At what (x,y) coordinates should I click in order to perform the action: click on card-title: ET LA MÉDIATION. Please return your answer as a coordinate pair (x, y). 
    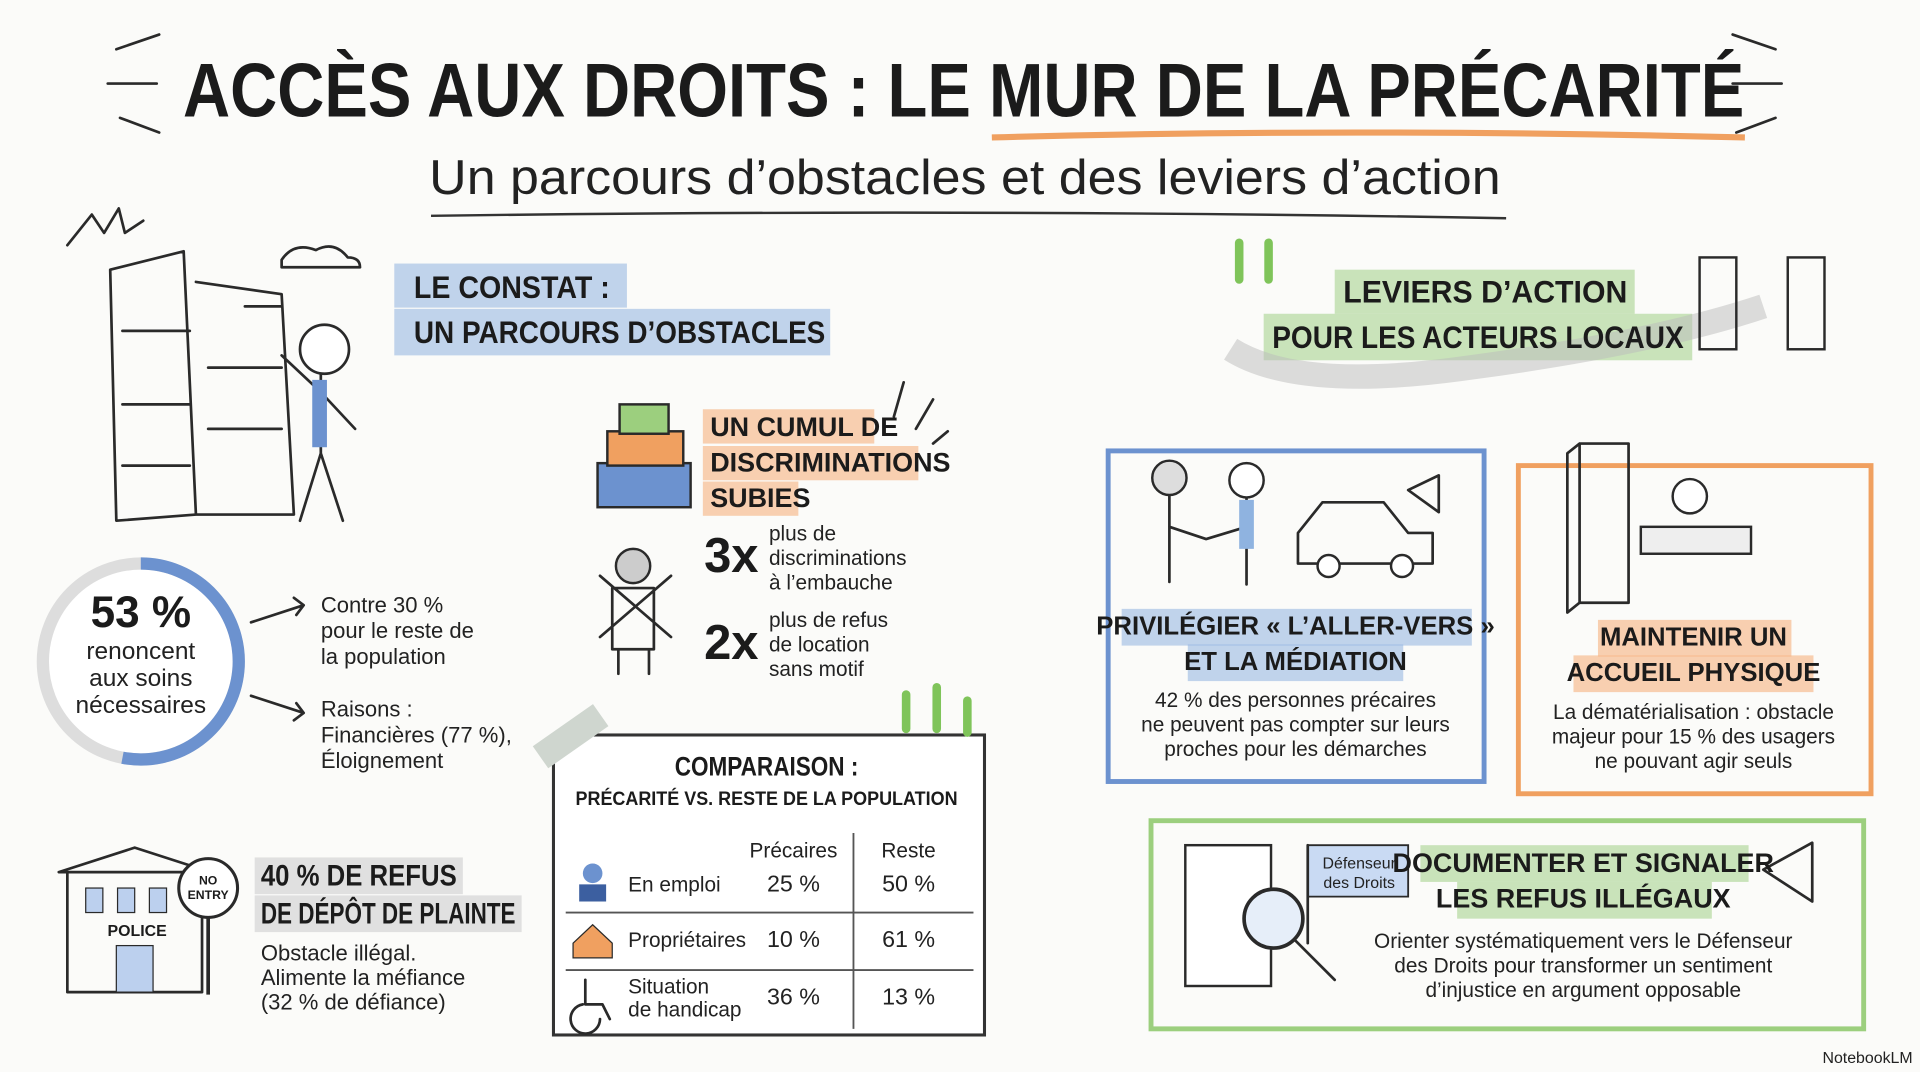
    Looking at the image, I should click on (1295, 661).